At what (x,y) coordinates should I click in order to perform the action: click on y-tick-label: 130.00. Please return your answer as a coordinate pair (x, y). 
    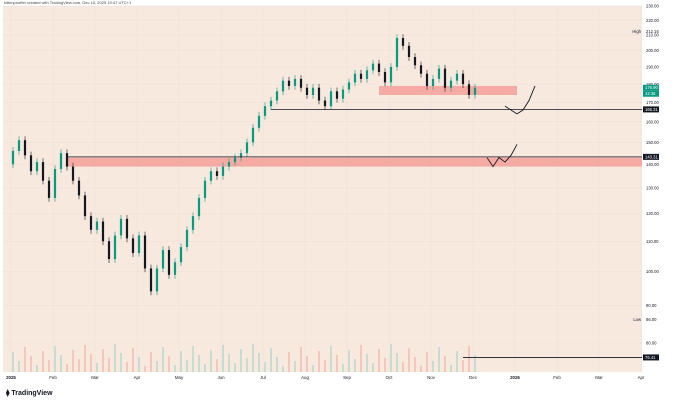
    Looking at the image, I should click on (652, 188).